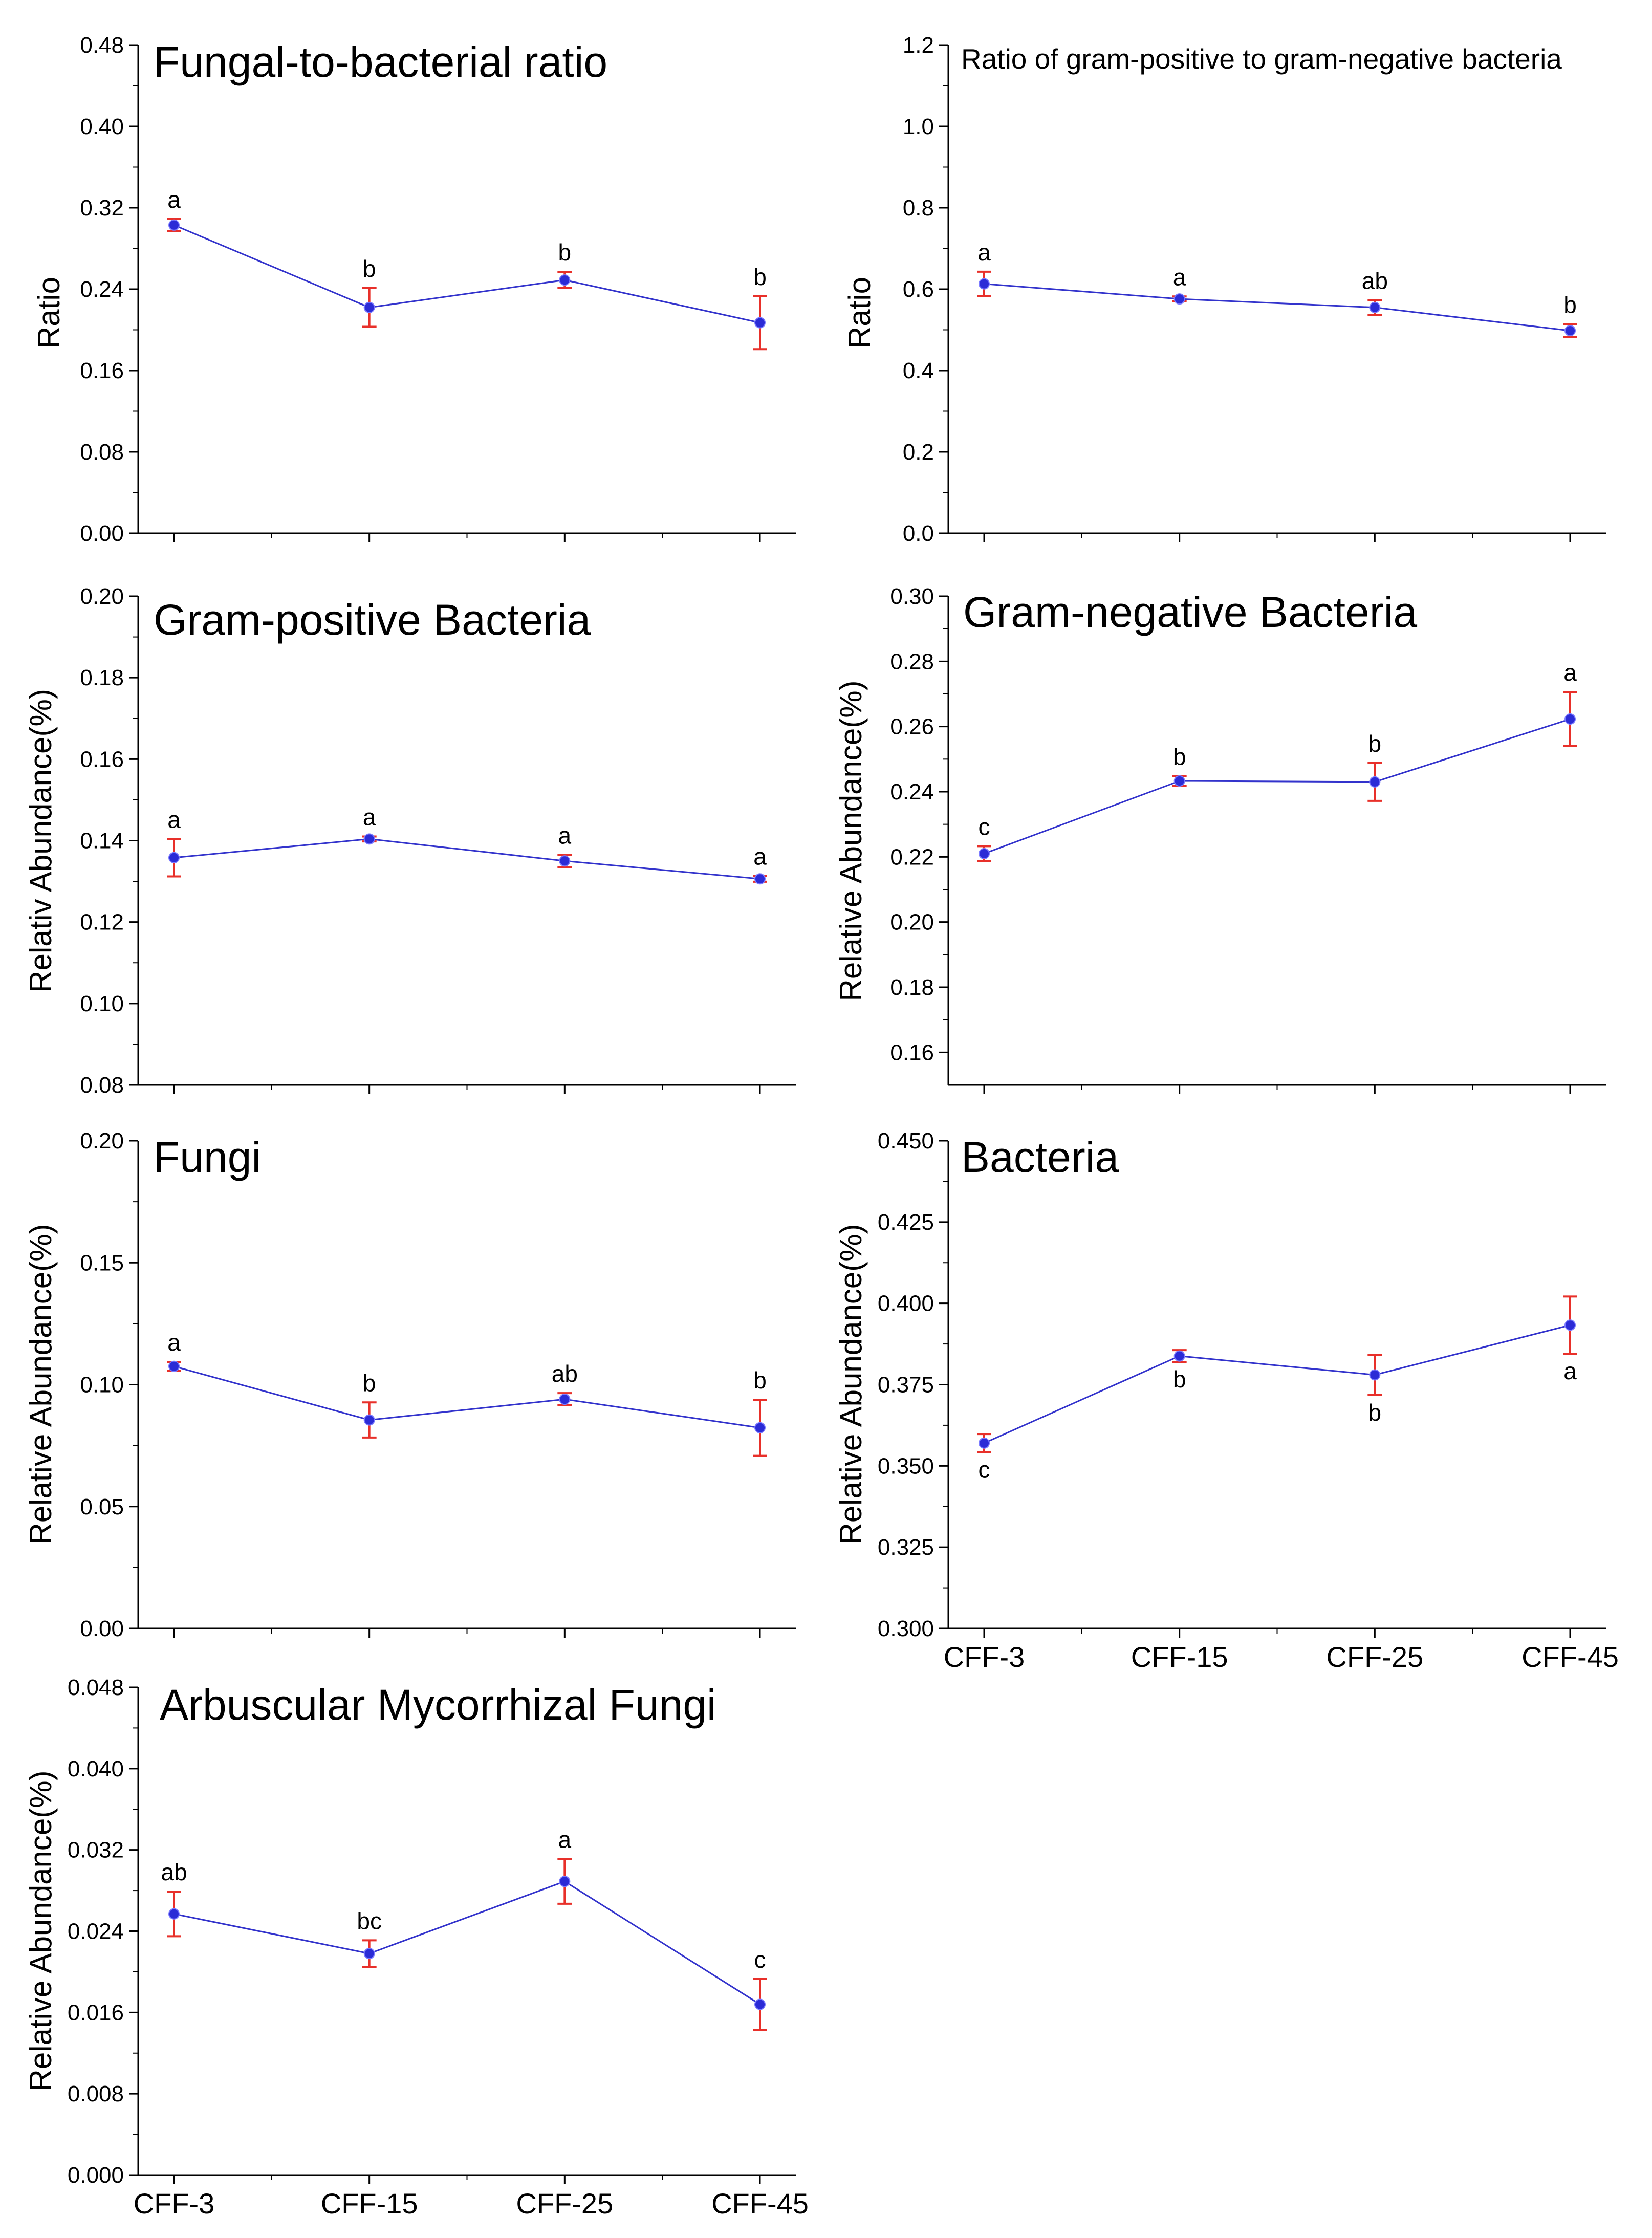 This screenshot has width=1652, height=2238. Describe the element at coordinates (906, 1222) in the screenshot. I see `y-tick-label: 0.425` at that location.